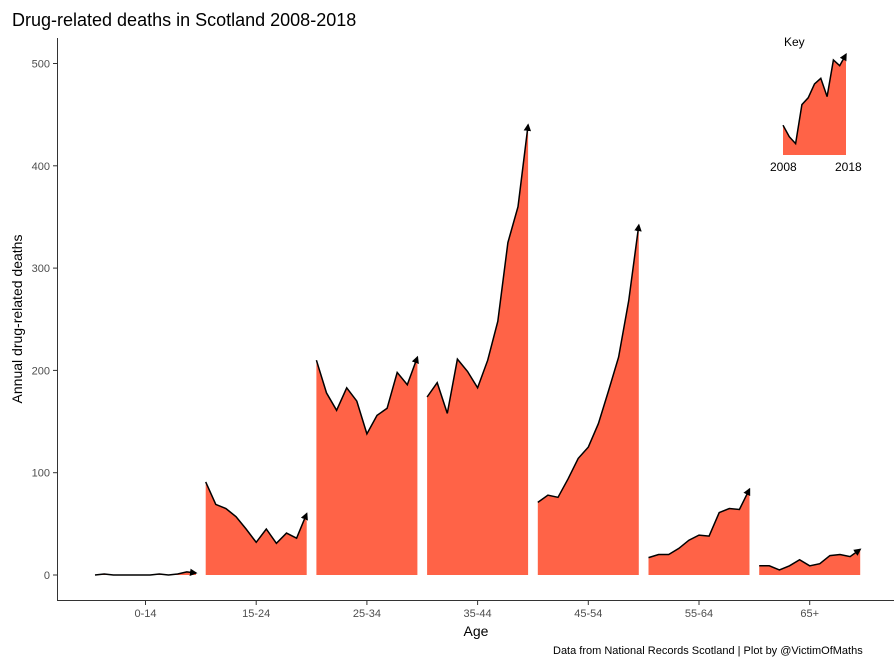 The image size is (894, 659). I want to click on legend: Key 2008 2018, so click(816, 104).